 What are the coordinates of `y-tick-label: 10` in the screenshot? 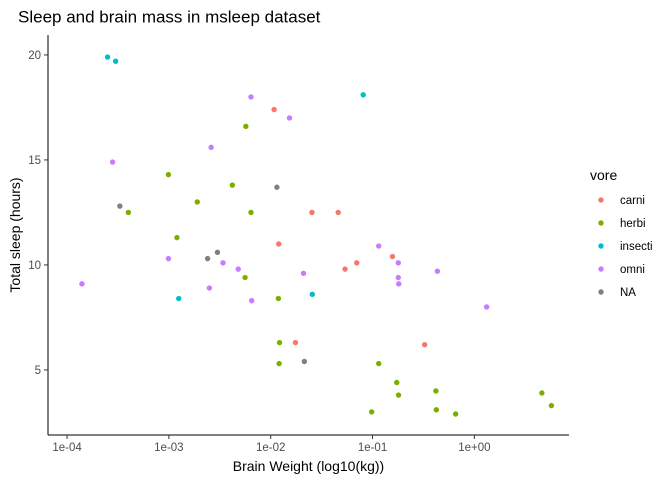 It's located at (34, 266).